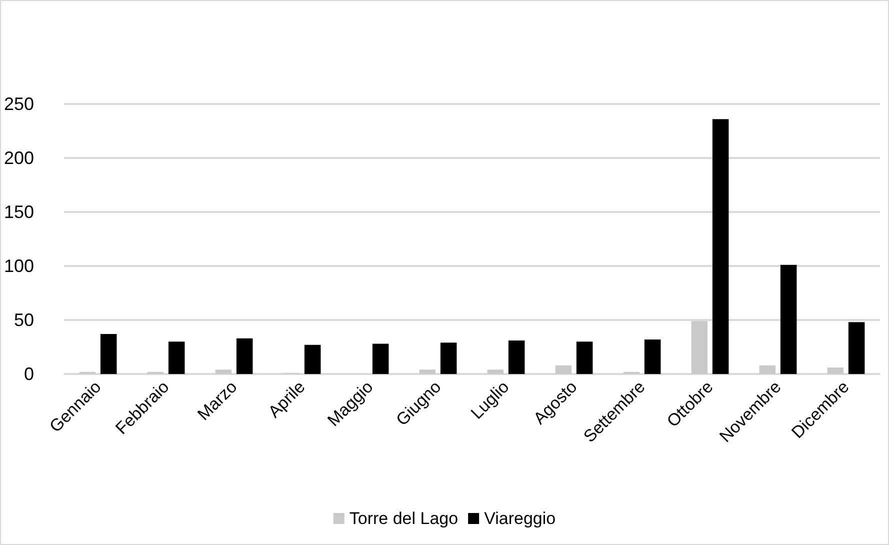  I want to click on legend-label: Viareggio, so click(520, 518).